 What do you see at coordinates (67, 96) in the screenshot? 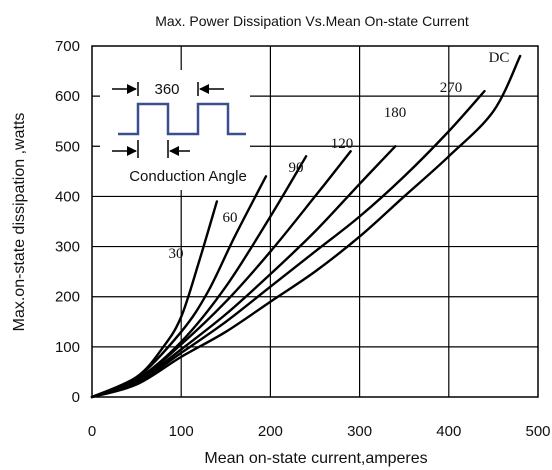
I see `y-tick-label: 600` at bounding box center [67, 96].